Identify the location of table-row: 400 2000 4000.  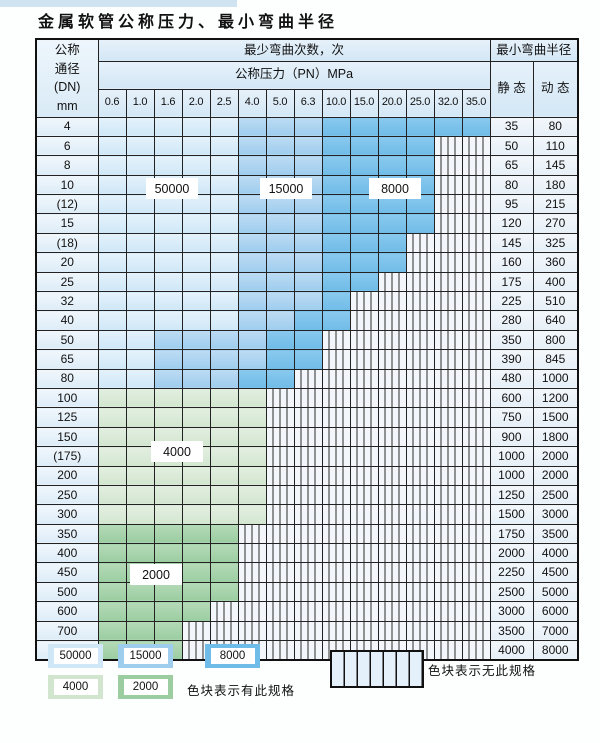
(307, 553).